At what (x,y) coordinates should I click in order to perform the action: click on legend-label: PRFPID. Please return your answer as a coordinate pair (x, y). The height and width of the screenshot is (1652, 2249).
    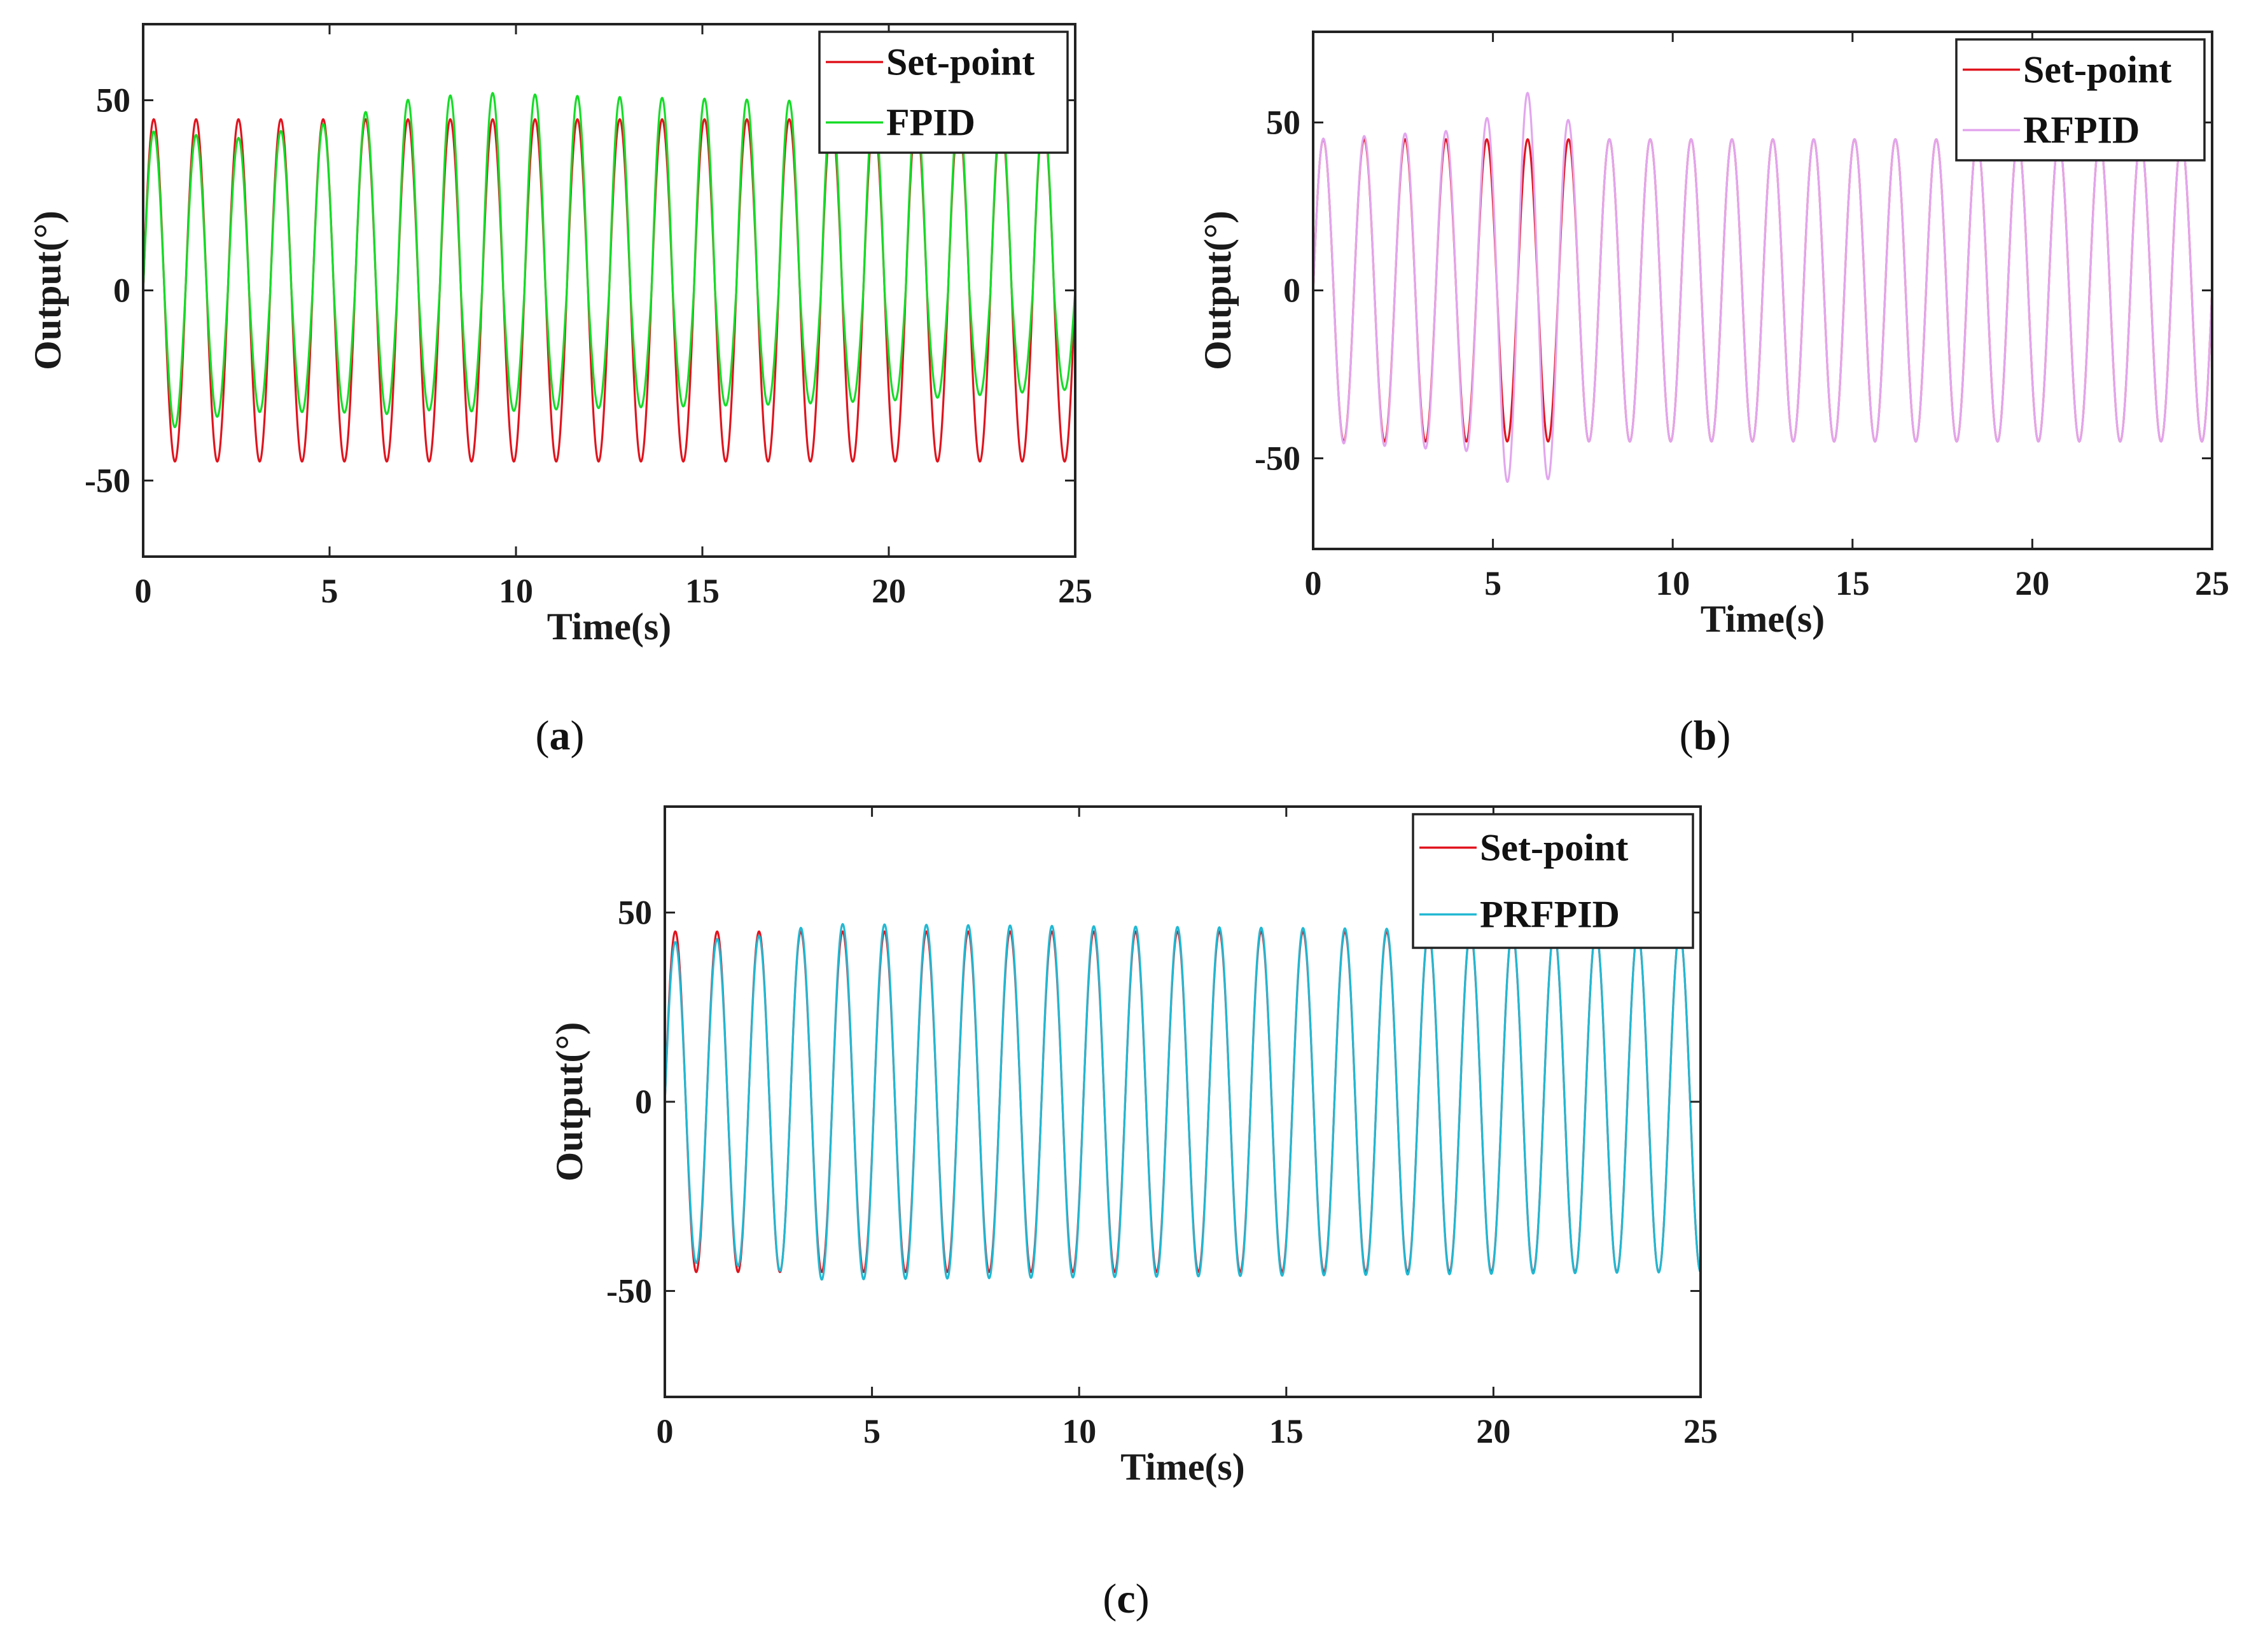
    Looking at the image, I should click on (1550, 915).